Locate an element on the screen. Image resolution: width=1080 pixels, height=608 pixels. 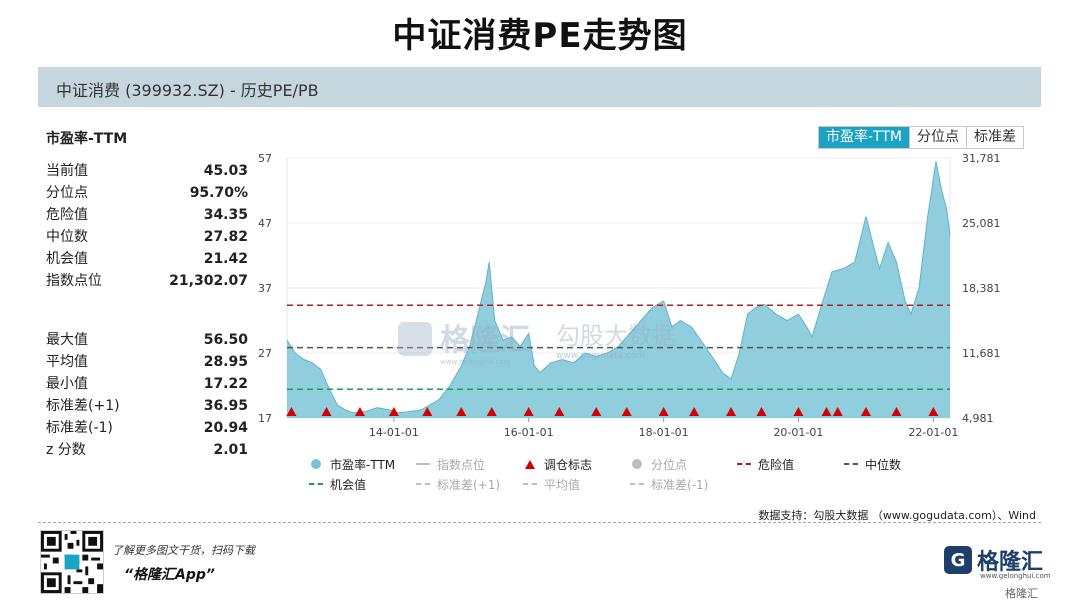
legend-label: 中位数 is located at coordinates (883, 464).